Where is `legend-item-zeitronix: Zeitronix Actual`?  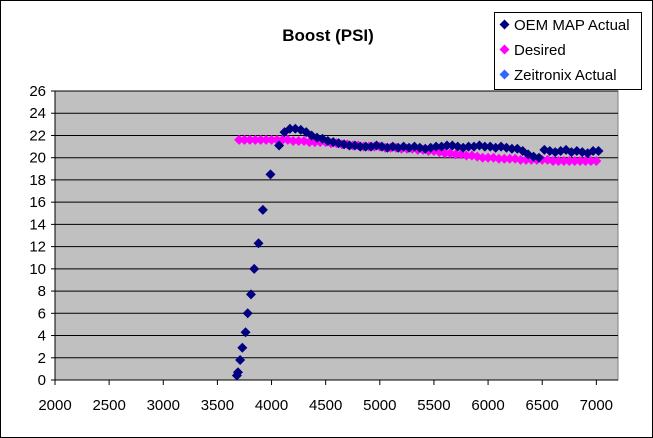 legend-item-zeitronix: Zeitronix Actual is located at coordinates (568, 75).